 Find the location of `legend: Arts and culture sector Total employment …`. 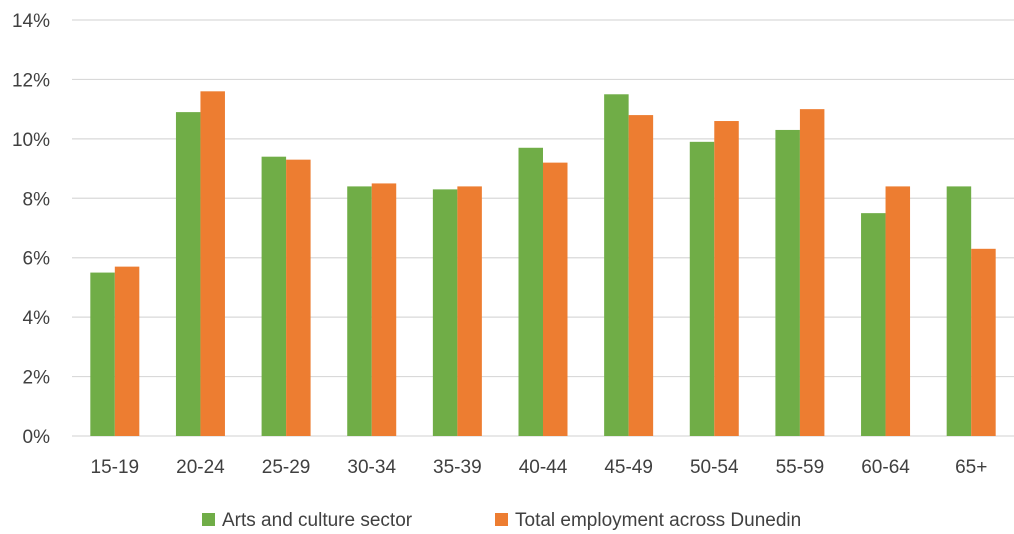

legend: Arts and culture sector Total employment … is located at coordinates (501, 520).